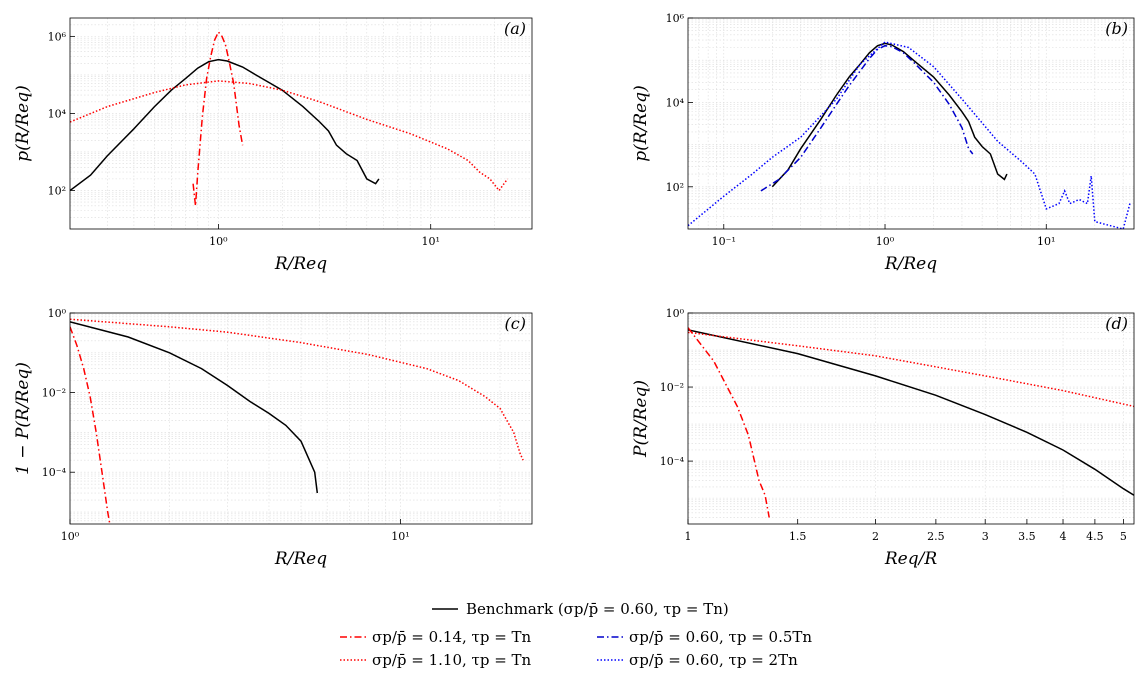 The width and height of the screenshot is (1139, 677). What do you see at coordinates (452, 660) in the screenshot?
I see `legend-label-3: σp/p̄ = 1.10, τp = Tn` at bounding box center [452, 660].